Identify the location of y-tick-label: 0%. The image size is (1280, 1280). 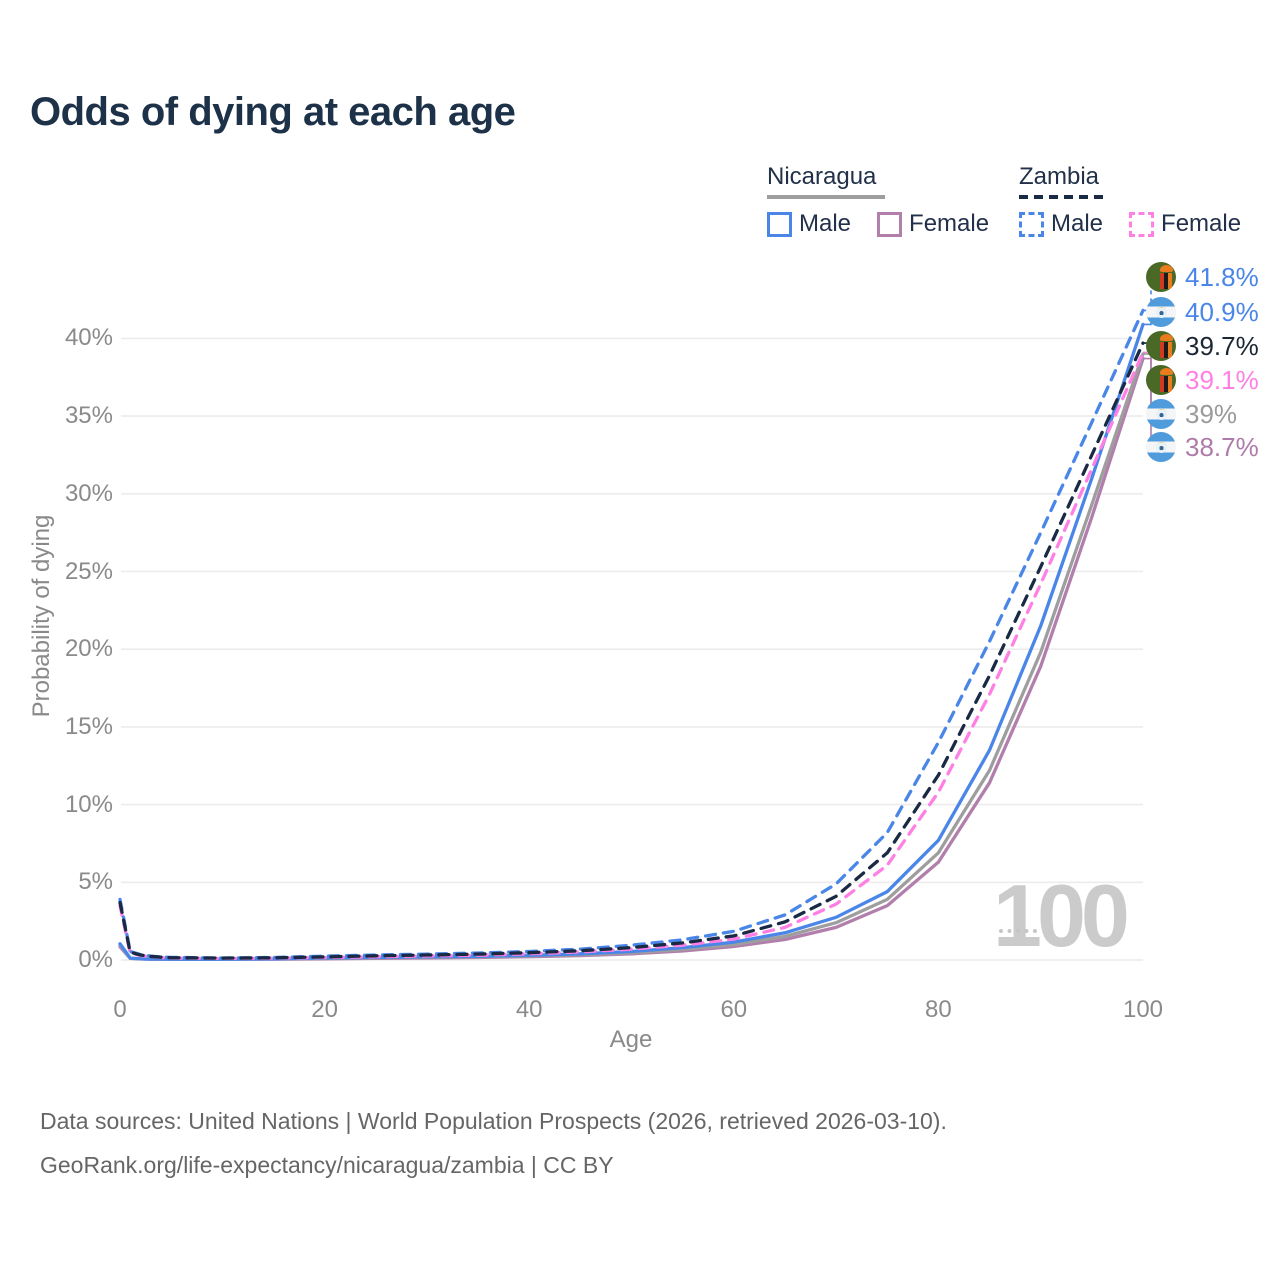
(95, 959).